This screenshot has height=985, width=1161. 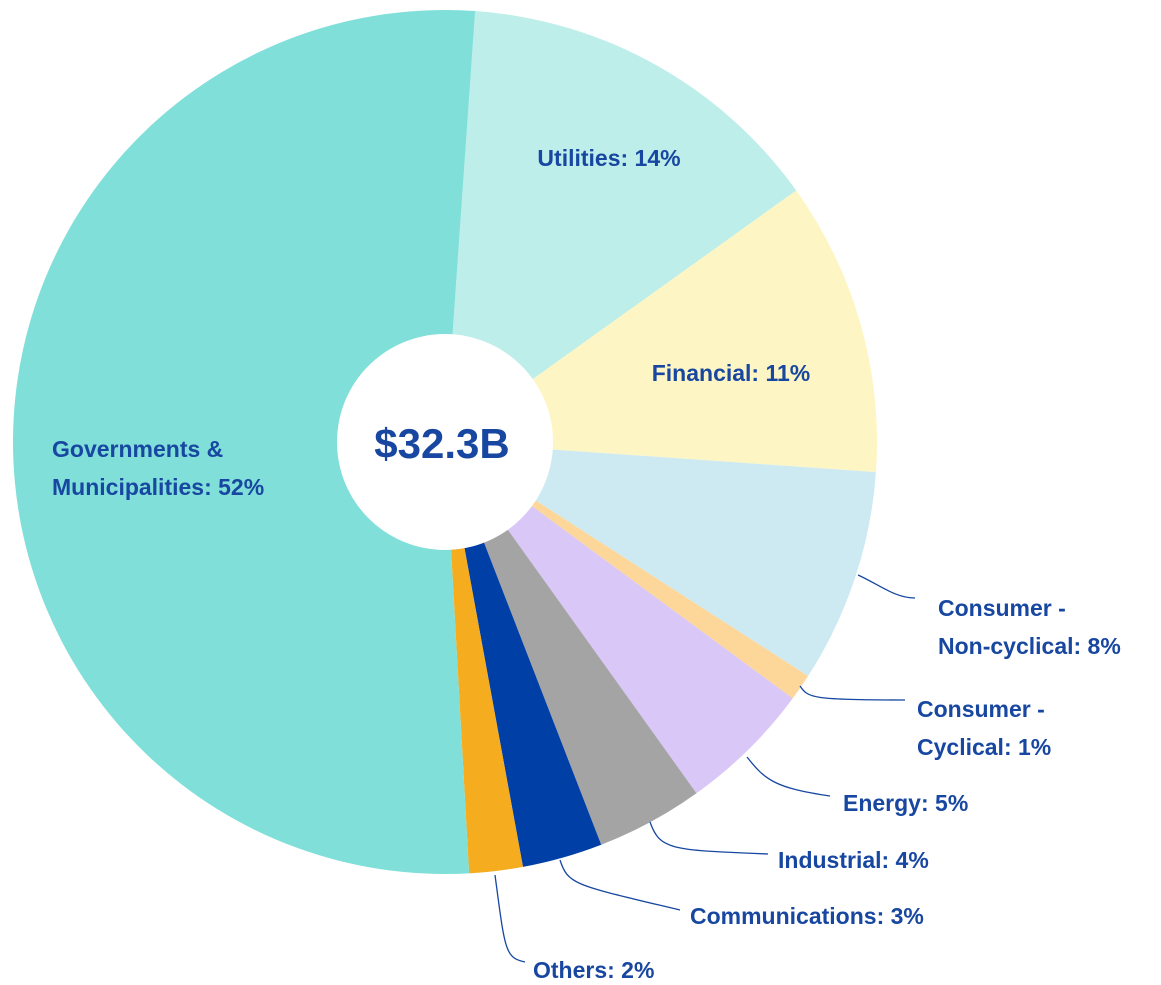 I want to click on slice-label: Cyclical: 1%, so click(x=984, y=747).